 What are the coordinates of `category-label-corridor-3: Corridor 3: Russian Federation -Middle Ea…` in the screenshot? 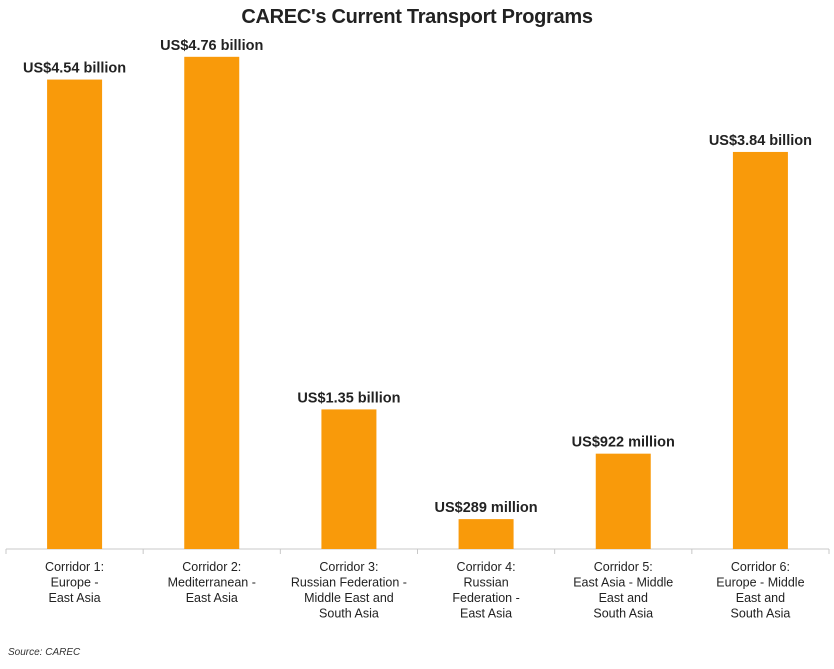 It's located at (349, 590).